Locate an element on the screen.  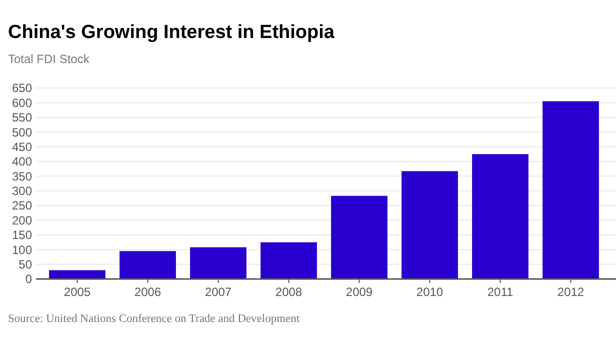
y-tick-label: 650 is located at coordinates (22, 88).